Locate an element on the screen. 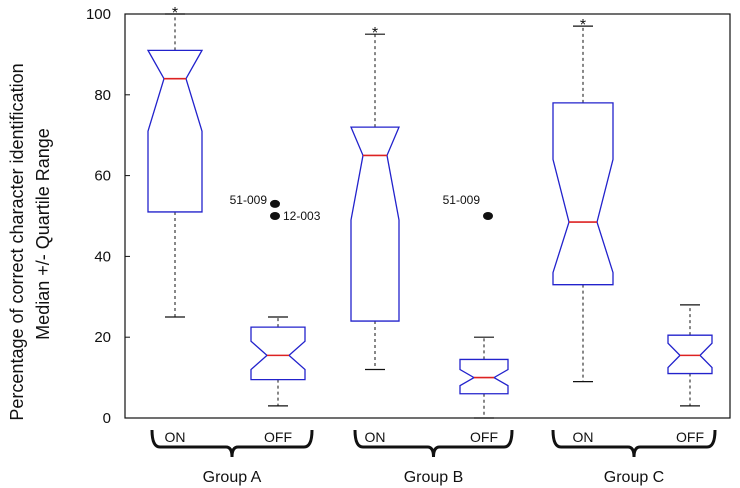 This screenshot has width=740, height=488. group-group-b: ON OFF Group B is located at coordinates (433, 457).